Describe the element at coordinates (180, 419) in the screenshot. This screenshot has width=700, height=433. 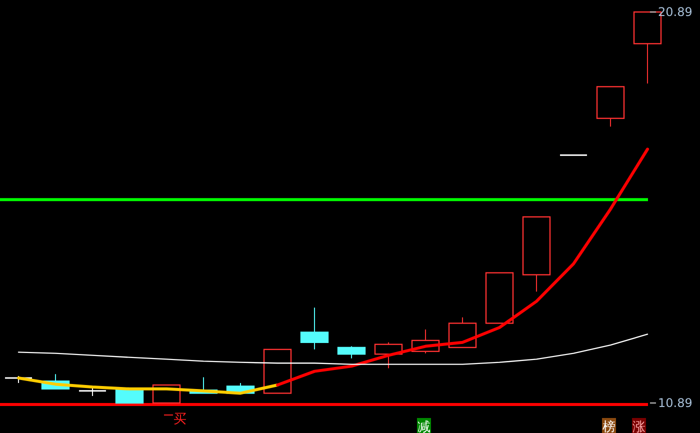
I see `text: 买` at that location.